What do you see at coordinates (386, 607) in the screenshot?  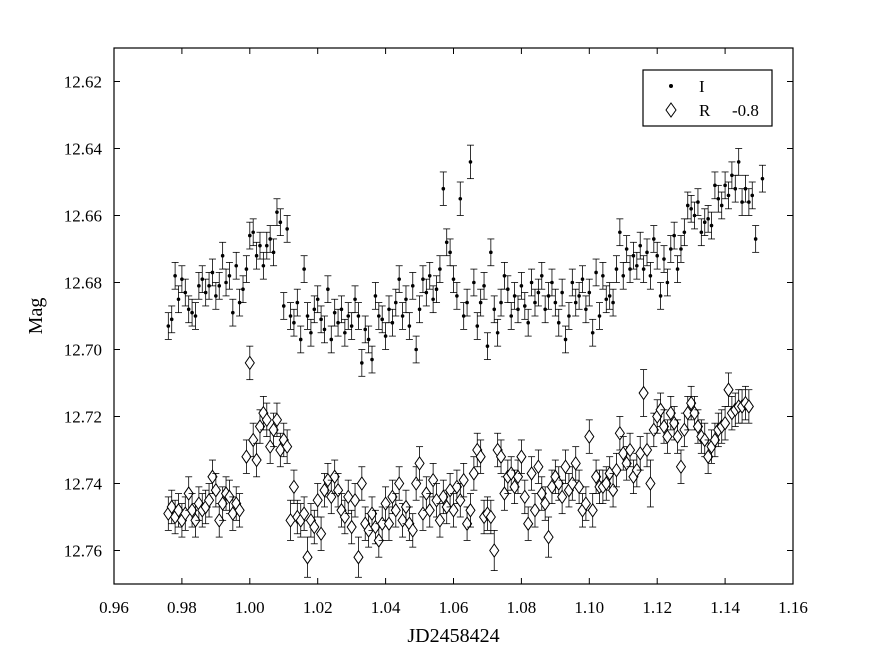 I see `x-tick-label: 1.04` at bounding box center [386, 607].